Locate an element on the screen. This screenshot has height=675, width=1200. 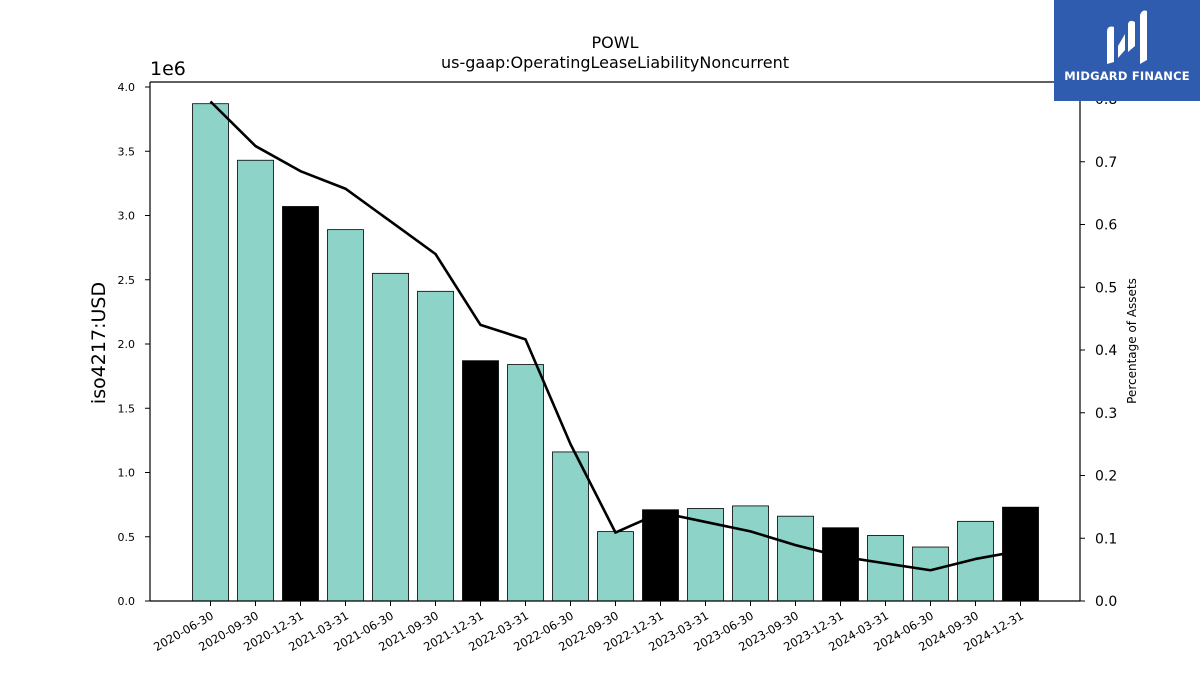
y2-tick-label: 0.6 is located at coordinates (1106, 226).